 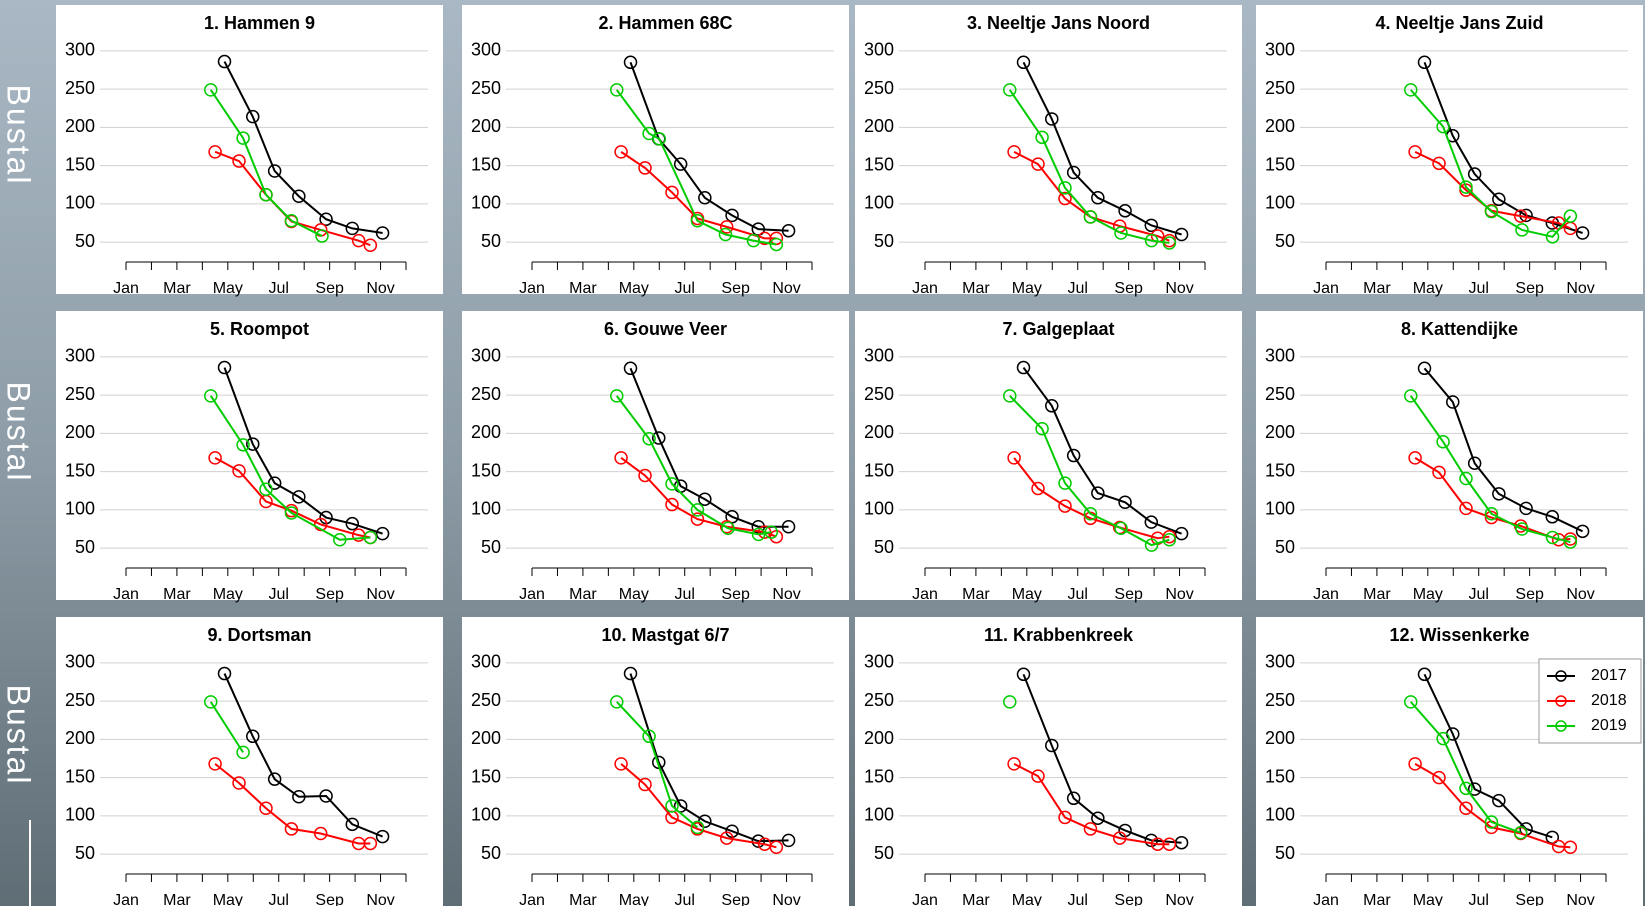 I want to click on chart-title: 1. Hammen 9, so click(x=259, y=23).